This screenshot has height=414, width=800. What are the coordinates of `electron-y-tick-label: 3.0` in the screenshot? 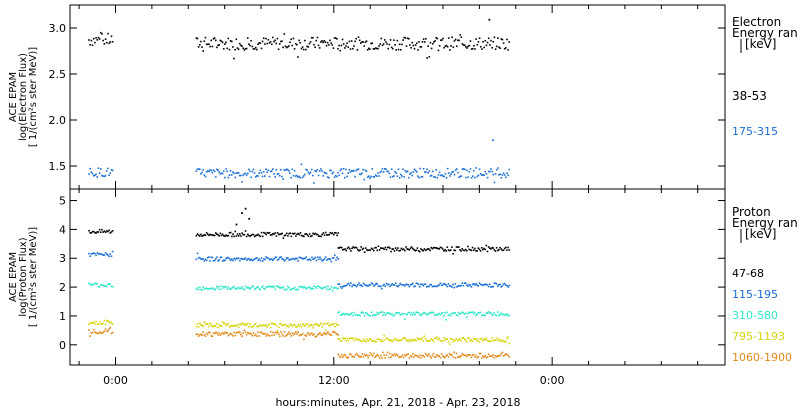 It's located at (58, 28).